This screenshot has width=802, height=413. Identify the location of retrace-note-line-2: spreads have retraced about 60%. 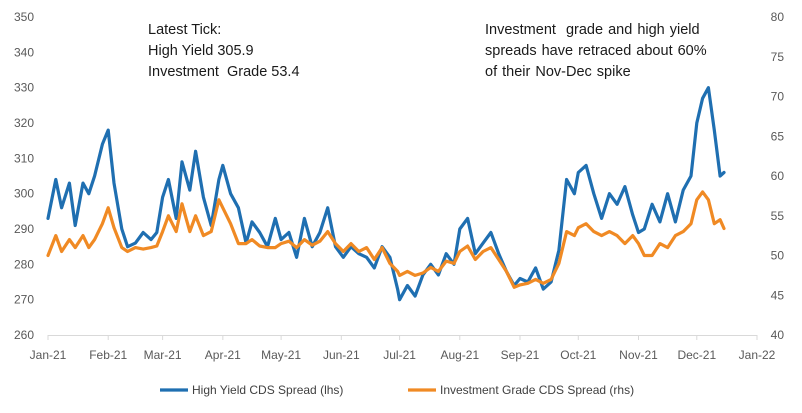
(596, 51).